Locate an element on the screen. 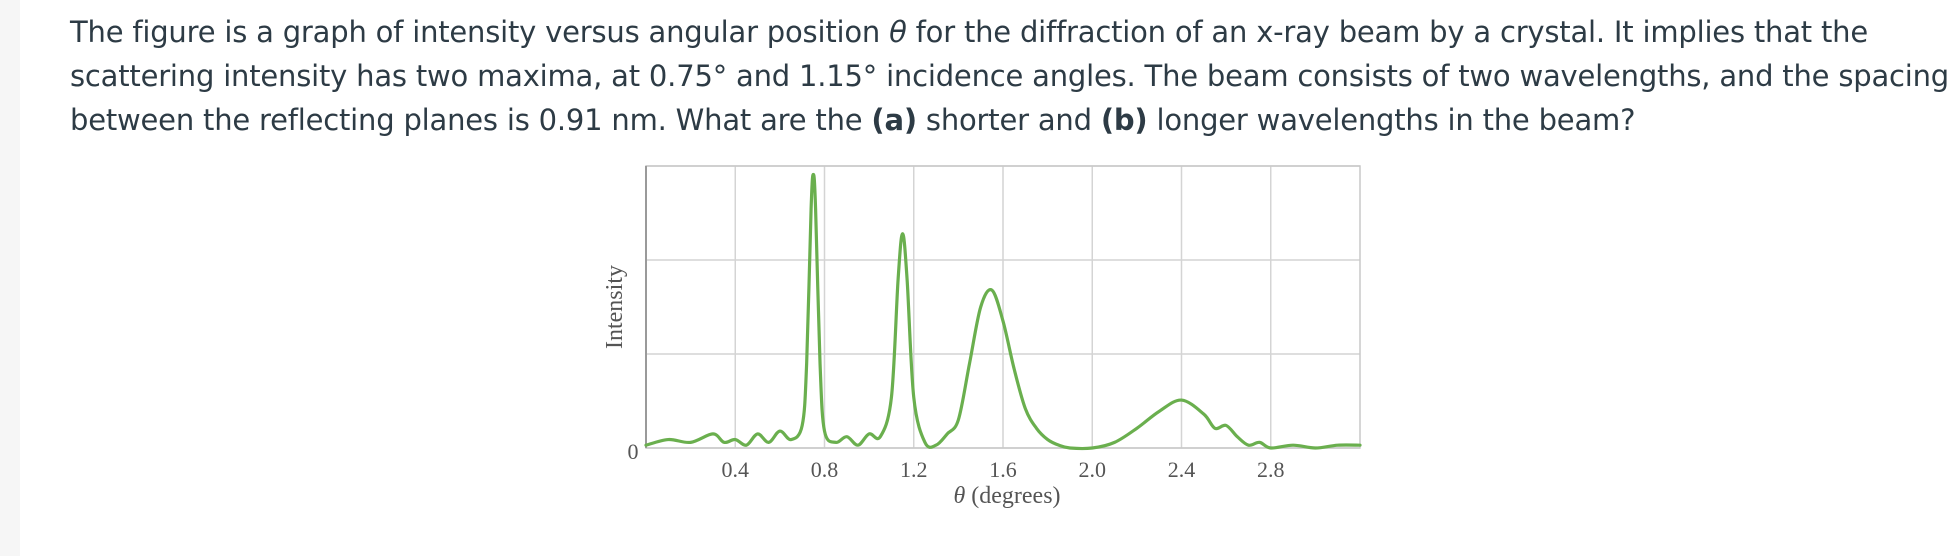 The height and width of the screenshot is (556, 1958). x-tick-label: 2.0 is located at coordinates (1093, 469).